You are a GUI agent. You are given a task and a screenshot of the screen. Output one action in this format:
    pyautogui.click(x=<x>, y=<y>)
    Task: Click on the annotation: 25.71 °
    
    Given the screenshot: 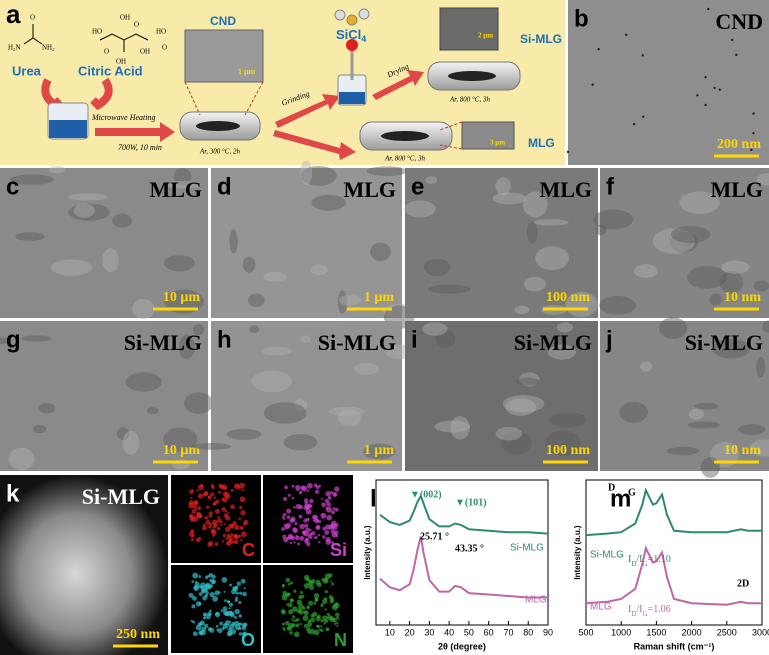 What is the action you would take?
    pyautogui.click(x=434, y=536)
    